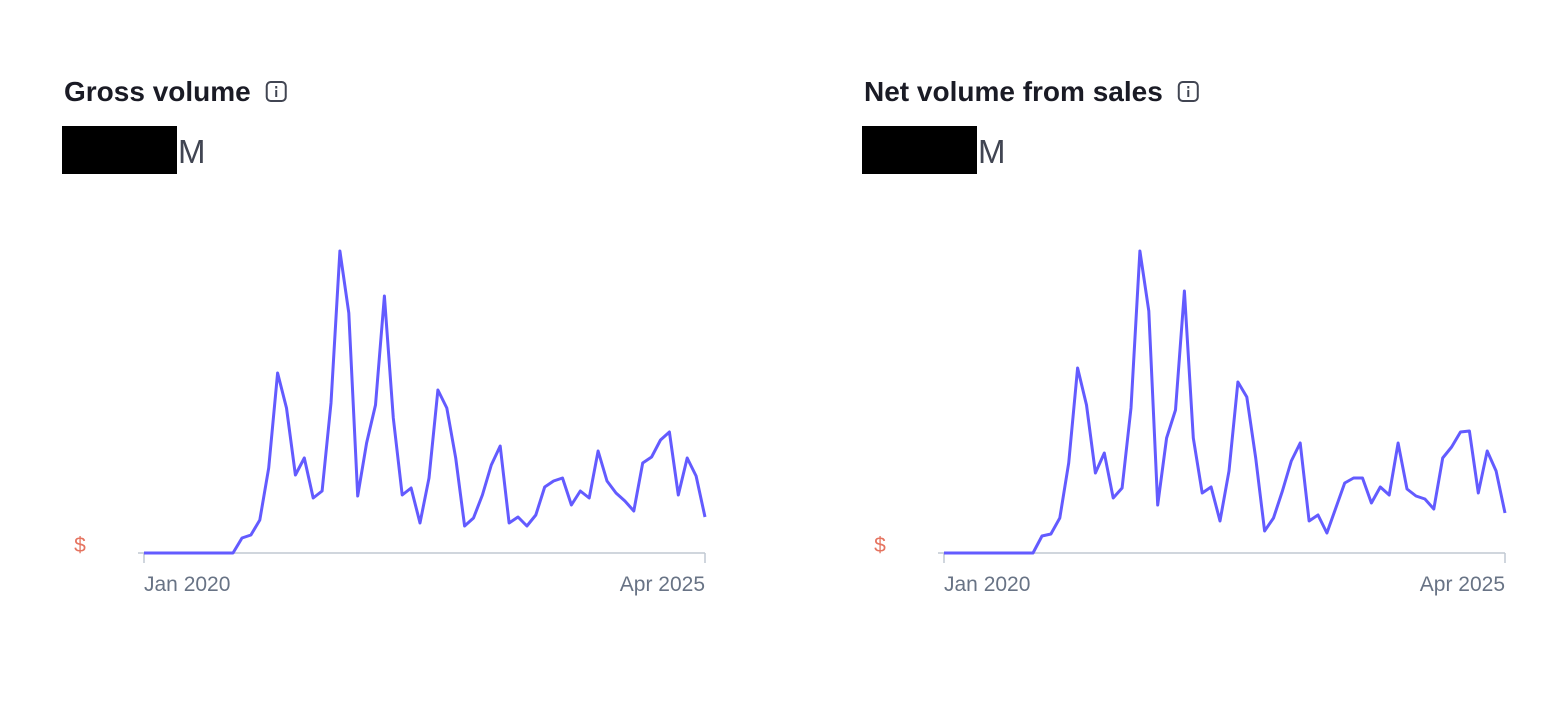 Image resolution: width=1564 pixels, height=716 pixels. I want to click on chart-title: Net volume from sales, so click(1013, 91).